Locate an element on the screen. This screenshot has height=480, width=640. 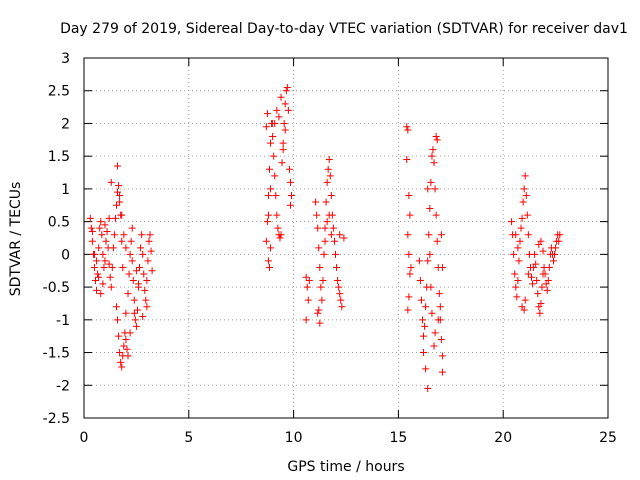
y-tick-label: -1.5 is located at coordinates (56, 354).